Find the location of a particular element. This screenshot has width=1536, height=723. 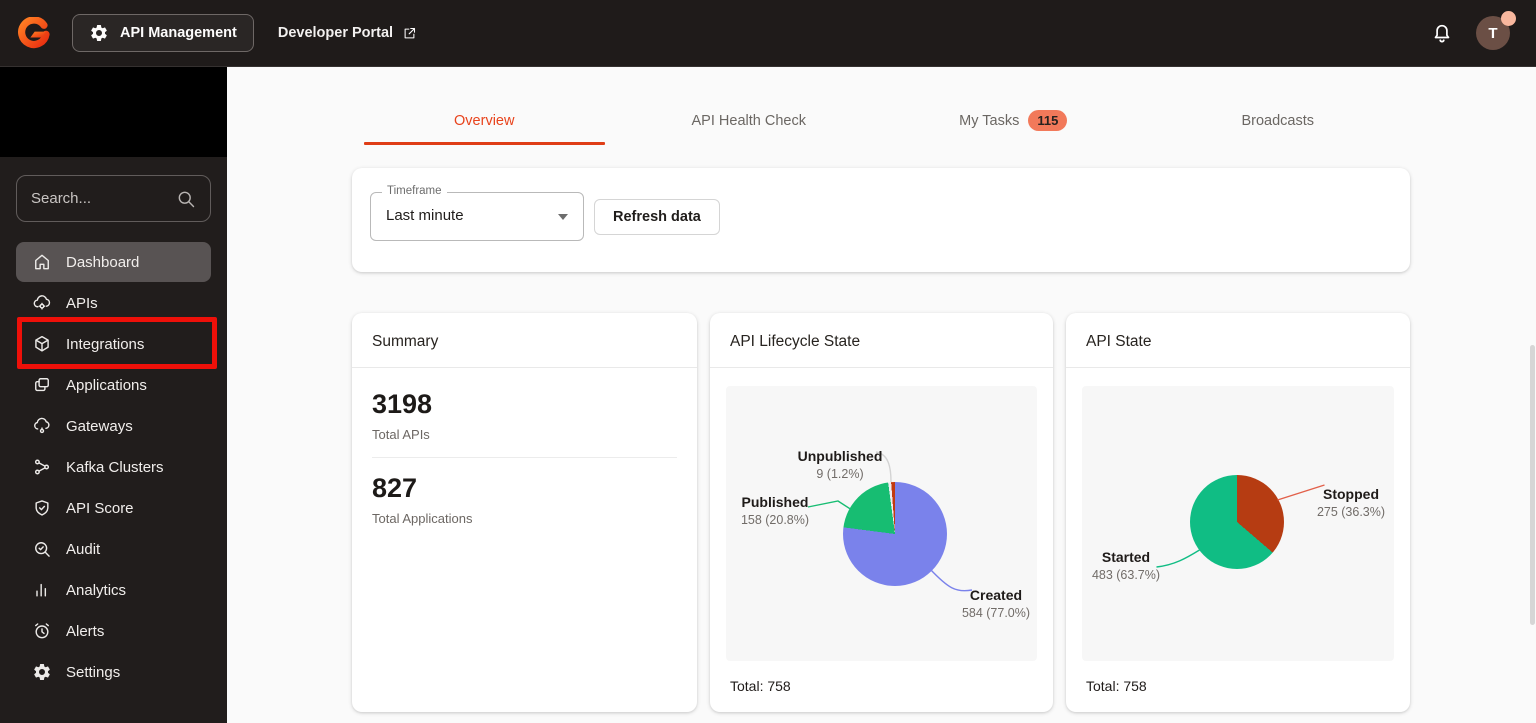

developer-portal-link: Developer Portal is located at coordinates (347, 33).